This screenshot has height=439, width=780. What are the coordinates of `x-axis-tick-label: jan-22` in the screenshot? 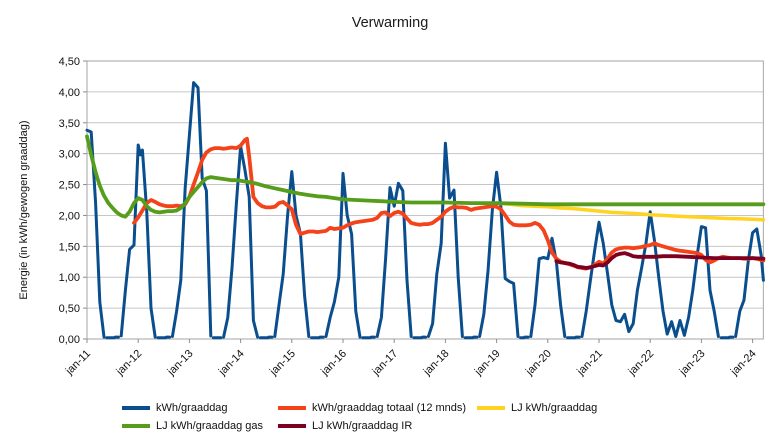 It's located at (641, 363).